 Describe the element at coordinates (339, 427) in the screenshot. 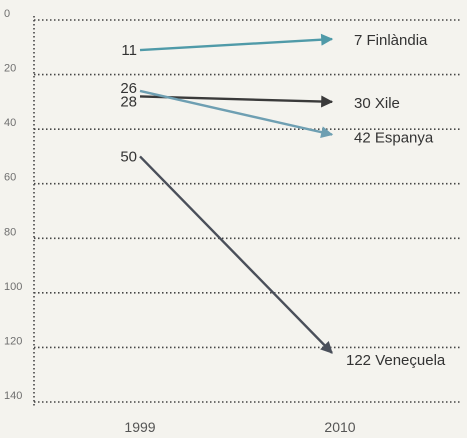

I see `x-tick-label: 2010` at that location.